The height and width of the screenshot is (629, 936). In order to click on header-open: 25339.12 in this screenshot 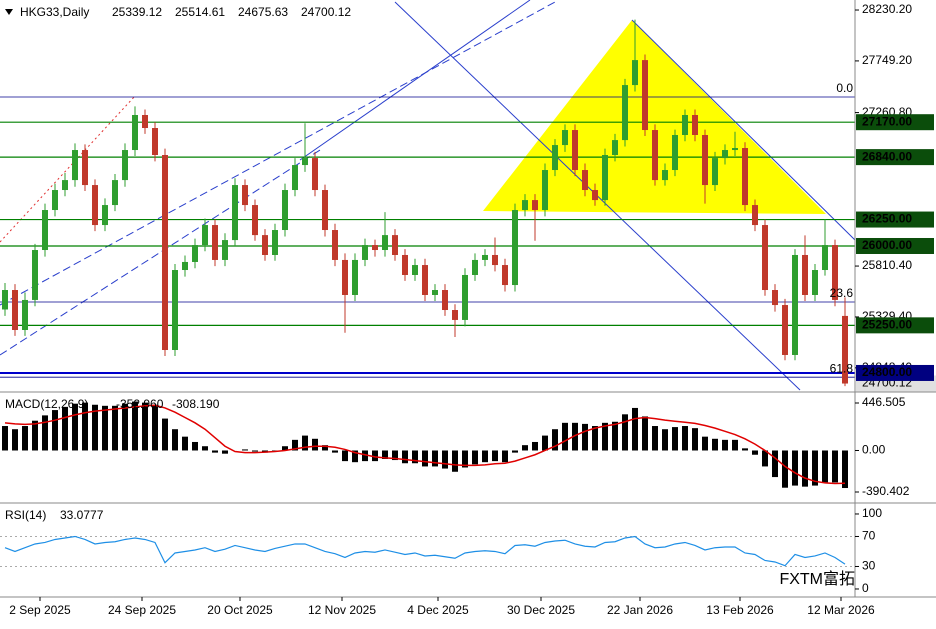, I will do `click(137, 12)`.